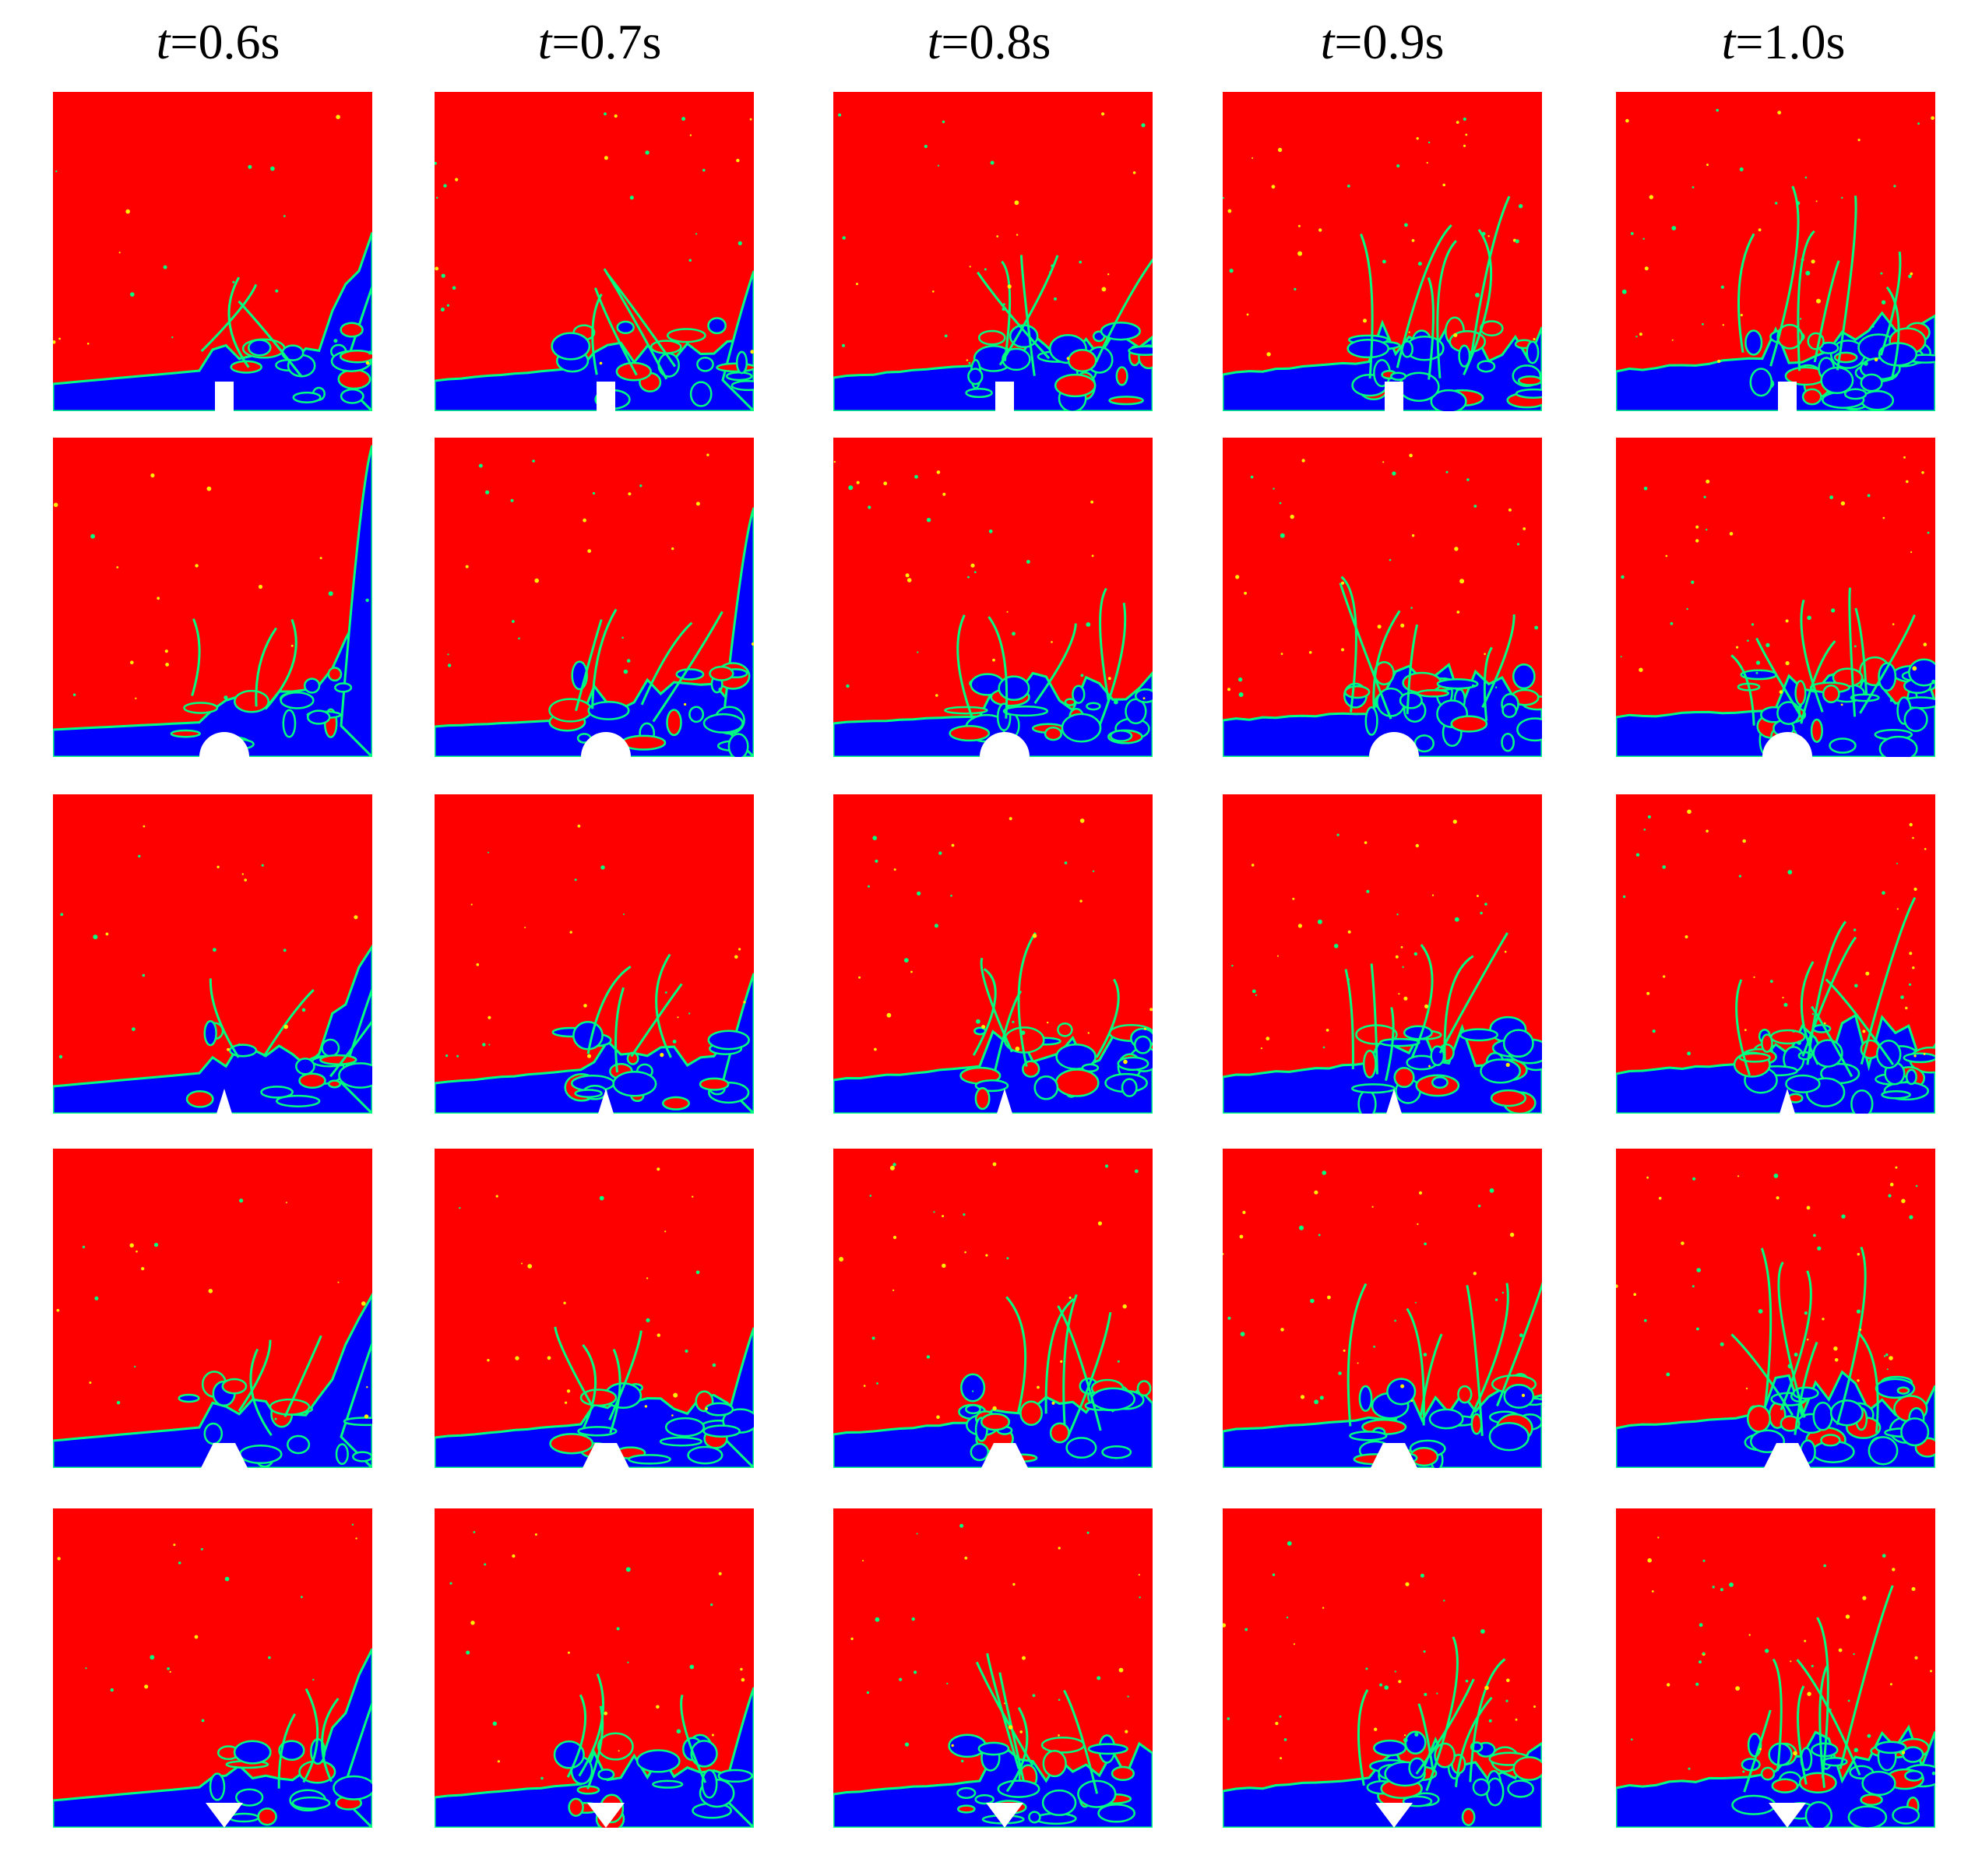 The height and width of the screenshot is (1876, 1982). I want to click on panel-rectangle-t3, so click(1382, 251).